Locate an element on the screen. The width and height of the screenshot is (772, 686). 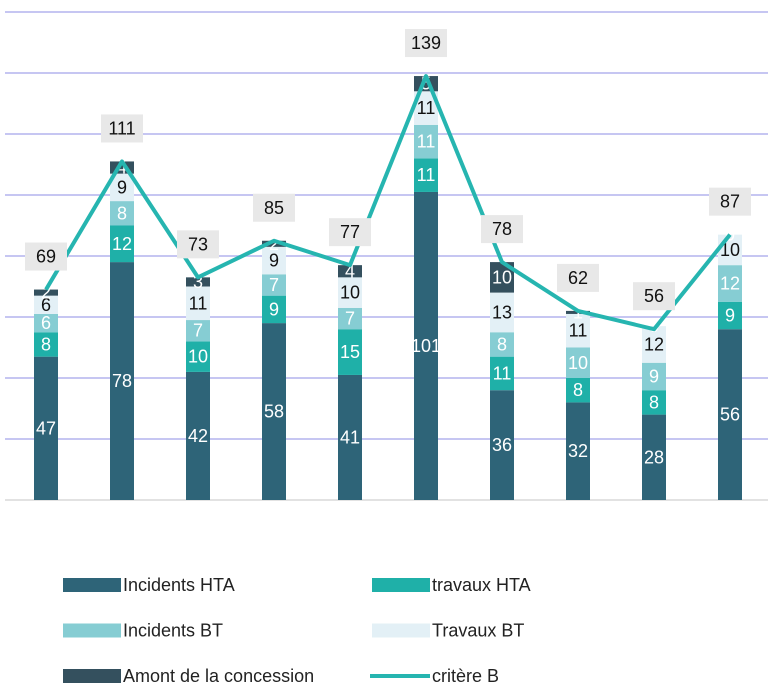
legend-label: travaux HTA is located at coordinates (481, 585).